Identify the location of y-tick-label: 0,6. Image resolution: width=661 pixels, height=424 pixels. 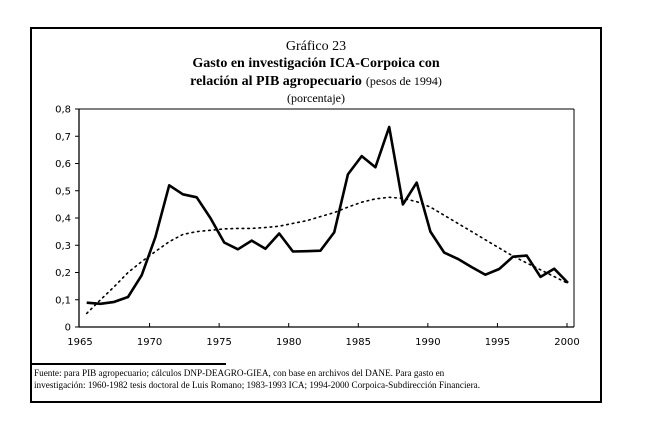
(63, 164).